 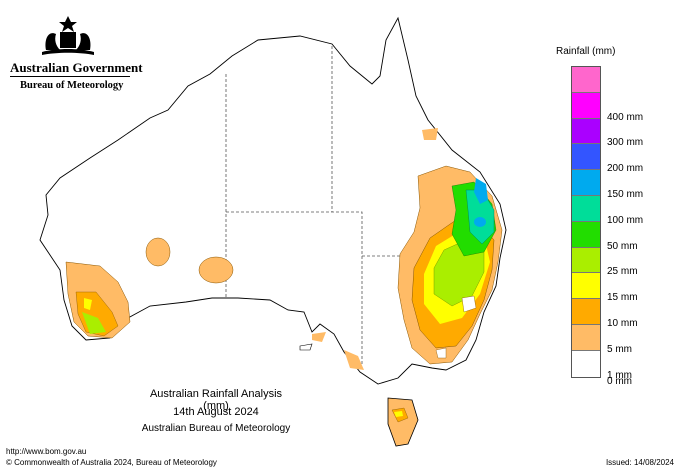 I want to click on kangaroo-island, so click(x=306, y=347).